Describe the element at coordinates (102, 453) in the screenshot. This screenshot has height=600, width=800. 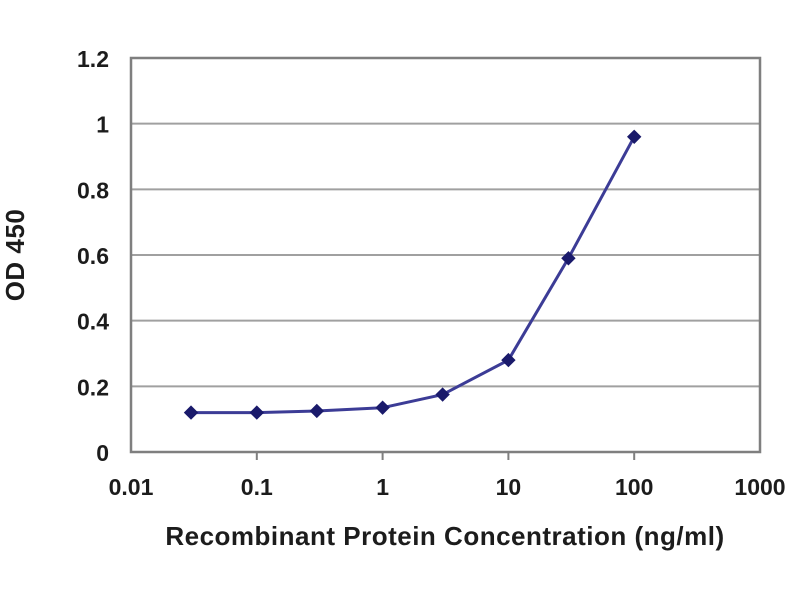
I see `y-tick-label: 0` at that location.